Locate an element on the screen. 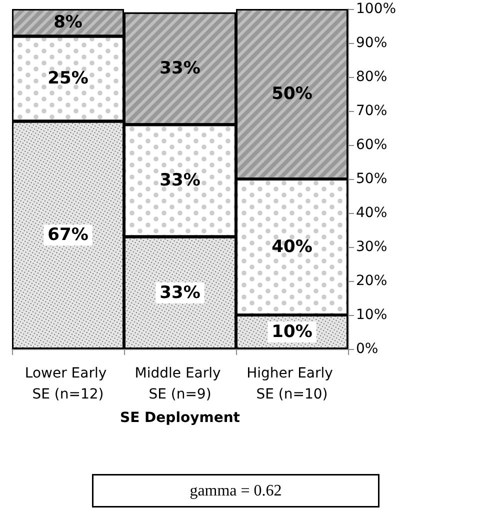 Image resolution: width=490 pixels, height=517 pixels. data-label: 10% is located at coordinates (292, 332).